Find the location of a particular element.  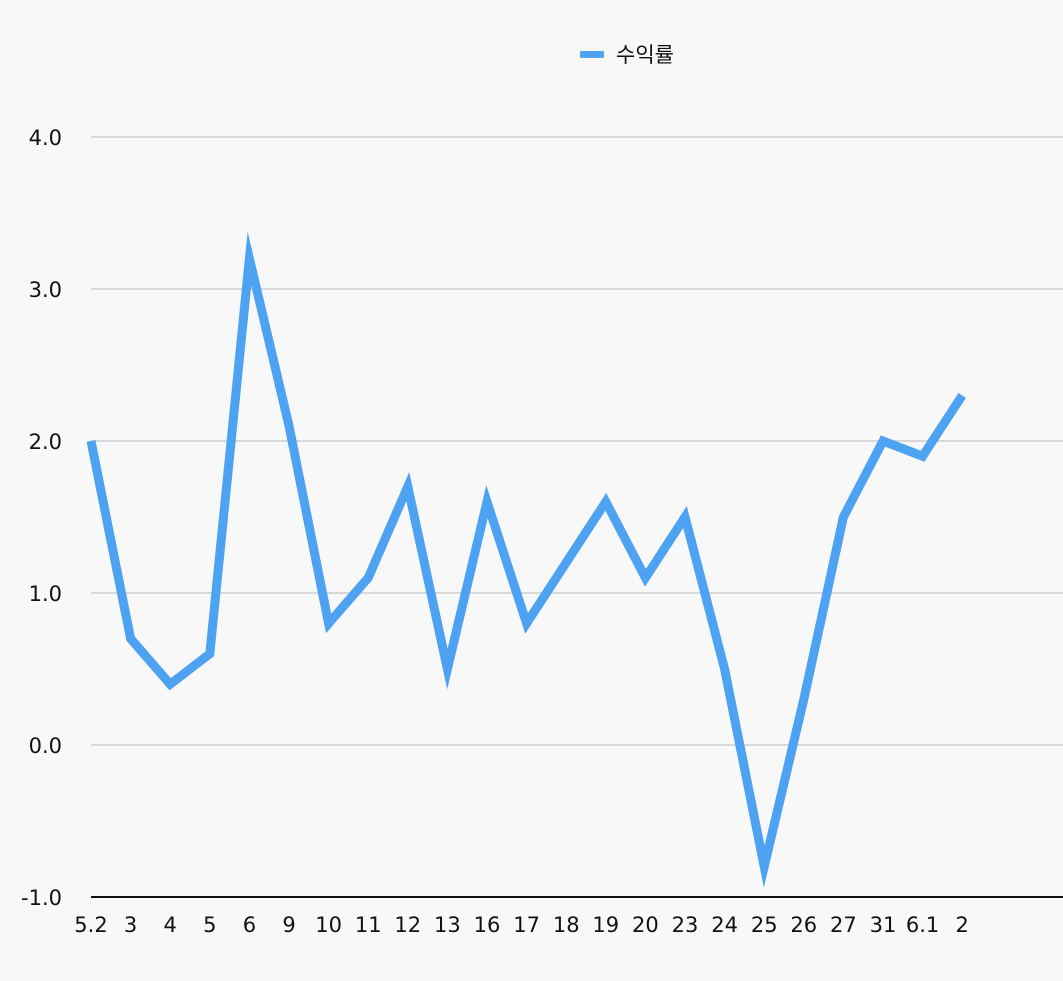

y-axis-ticks: -1.0 0.0 1.0 2.0 3.0 4.0 is located at coordinates (41, 518).